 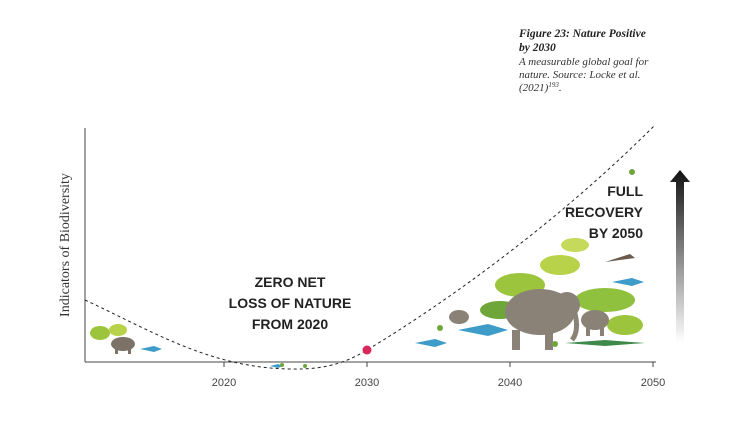 I want to click on annotation: LOSS OF NATURE, so click(x=290, y=303).